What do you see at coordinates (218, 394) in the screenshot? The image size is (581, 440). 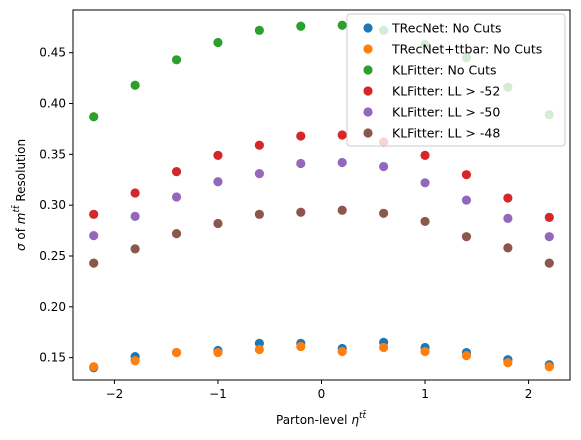 I see `x-tick-label: −1` at bounding box center [218, 394].